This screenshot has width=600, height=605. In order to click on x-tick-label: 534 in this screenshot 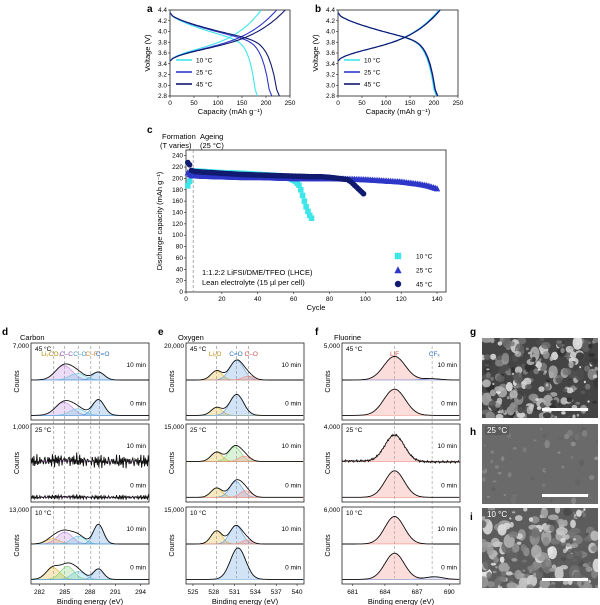, I will do `click(255, 592)`.